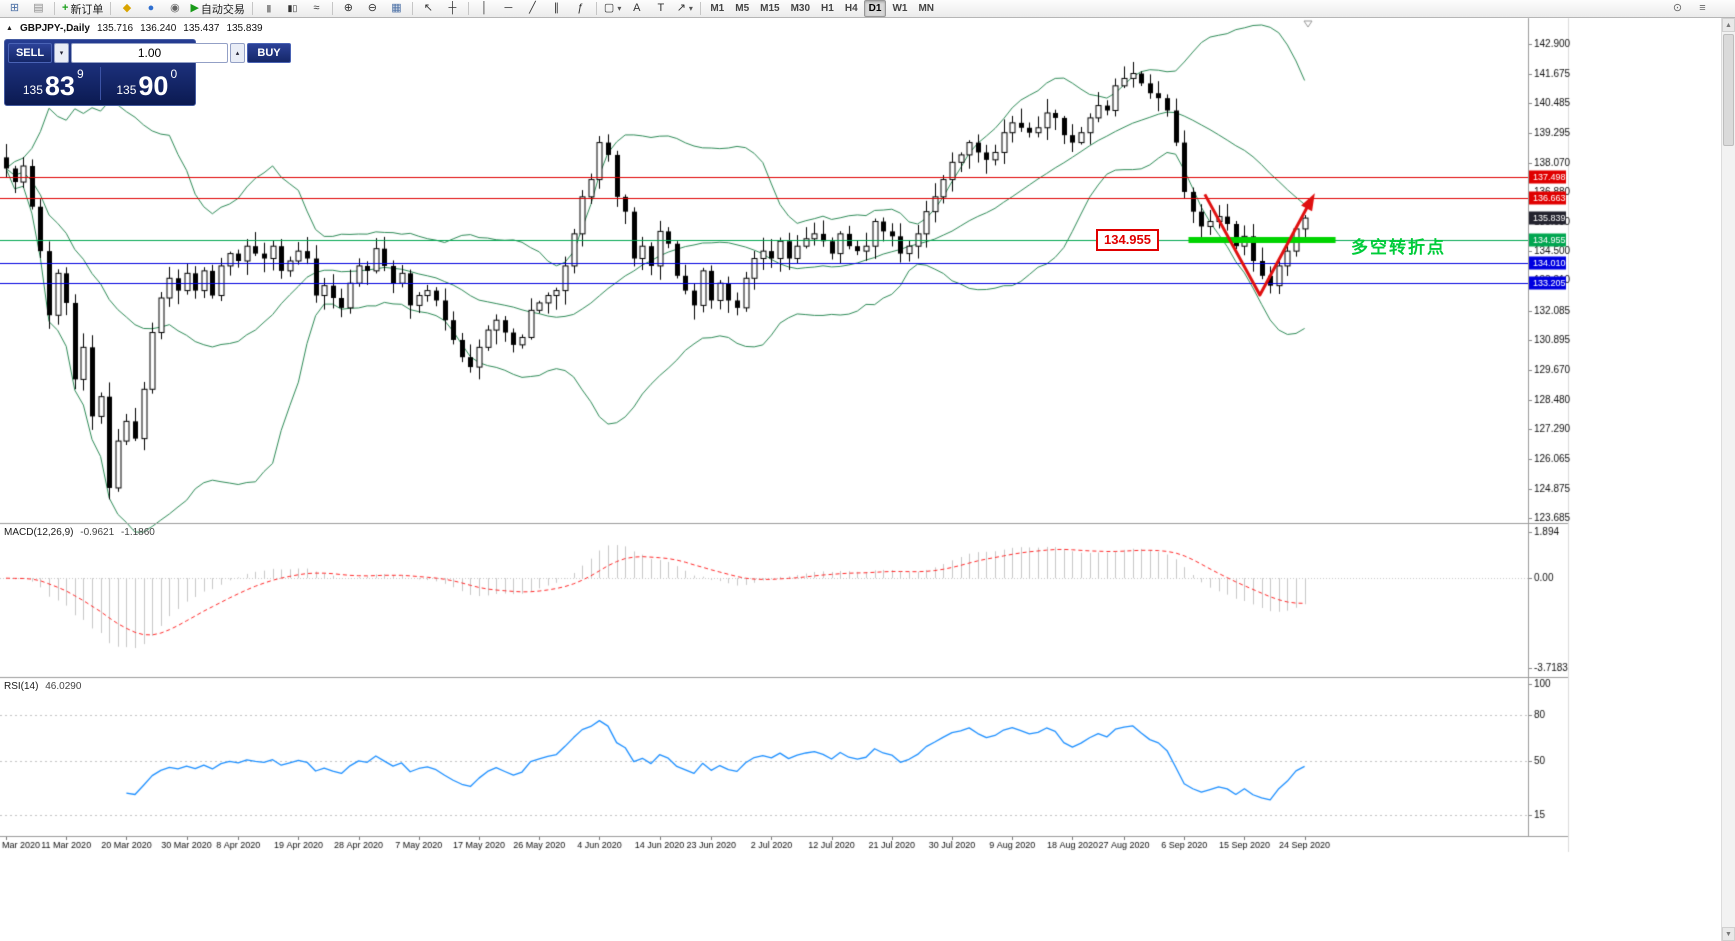 The image size is (1735, 941). I want to click on timeframe-d1-button: D1, so click(875, 8).